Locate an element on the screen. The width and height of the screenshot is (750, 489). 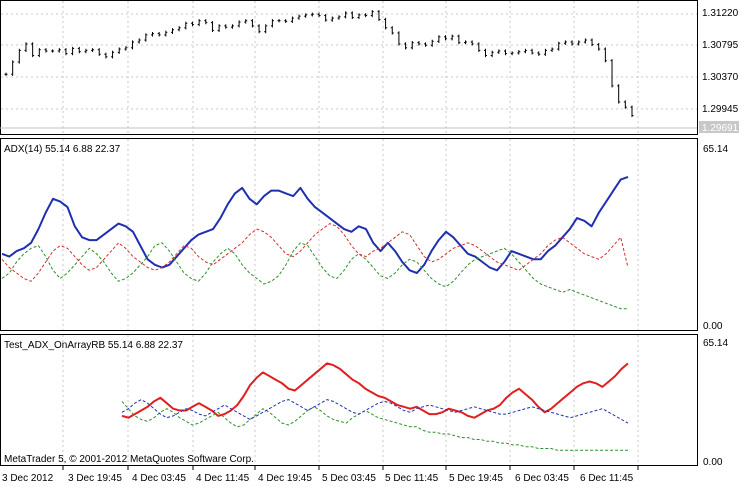
current-price-label: 1.29691 is located at coordinates (720, 128).